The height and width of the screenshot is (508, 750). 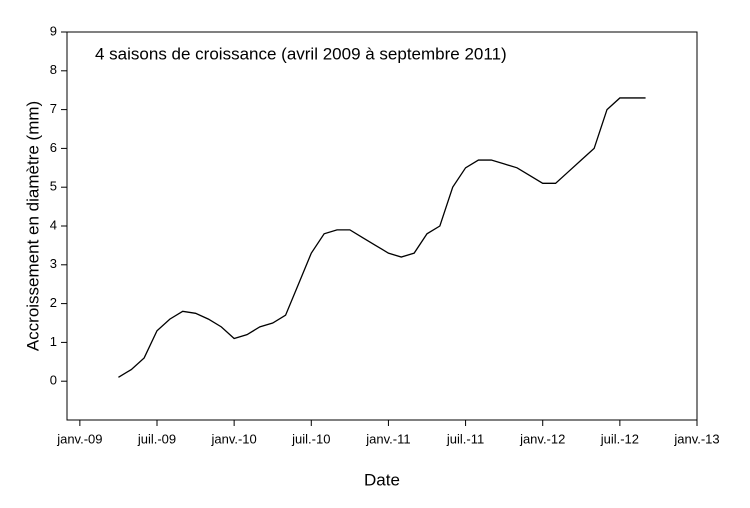 I want to click on x-axis-title: Date, so click(x=382, y=479).